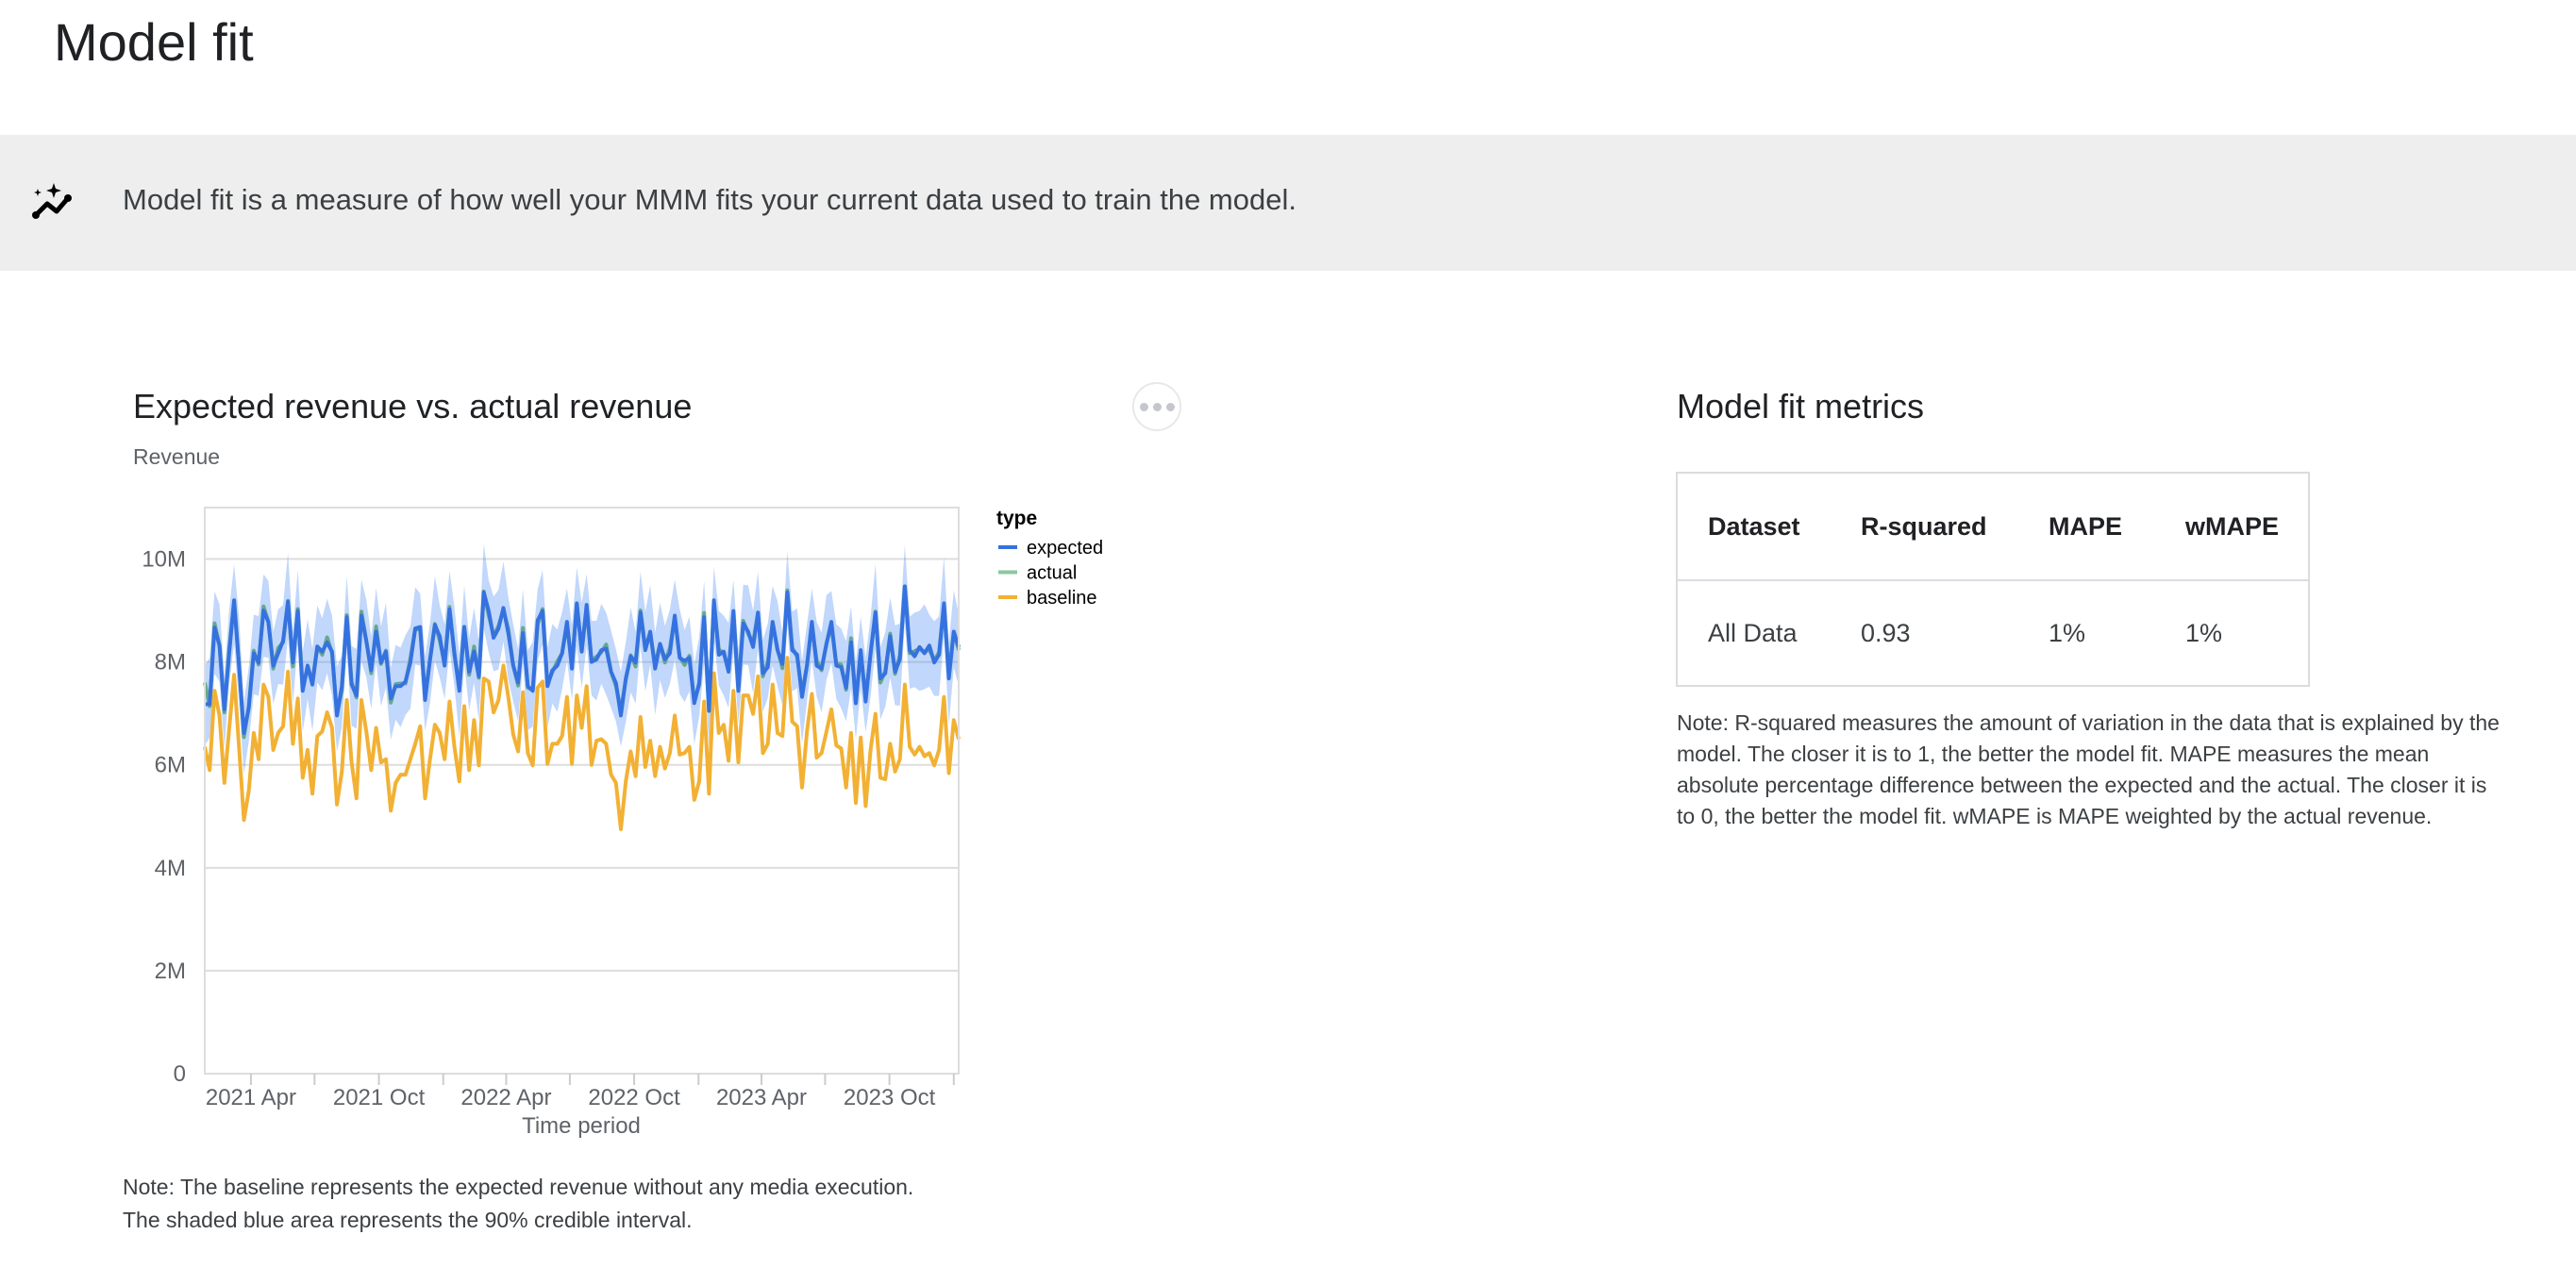 The height and width of the screenshot is (1268, 2576). I want to click on chart-title: Expected revenue vs. actual revenue, so click(413, 406).